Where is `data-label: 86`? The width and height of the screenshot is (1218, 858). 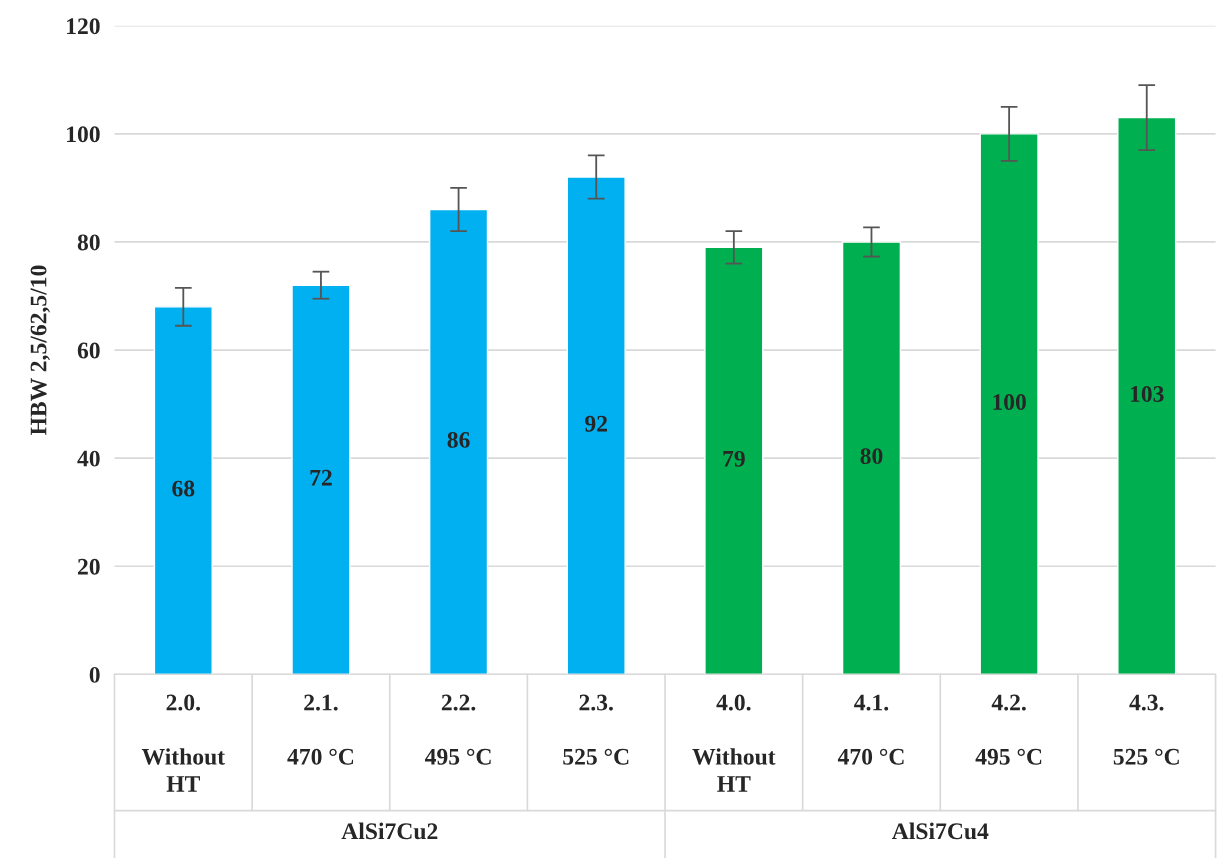
data-label: 86 is located at coordinates (458, 439).